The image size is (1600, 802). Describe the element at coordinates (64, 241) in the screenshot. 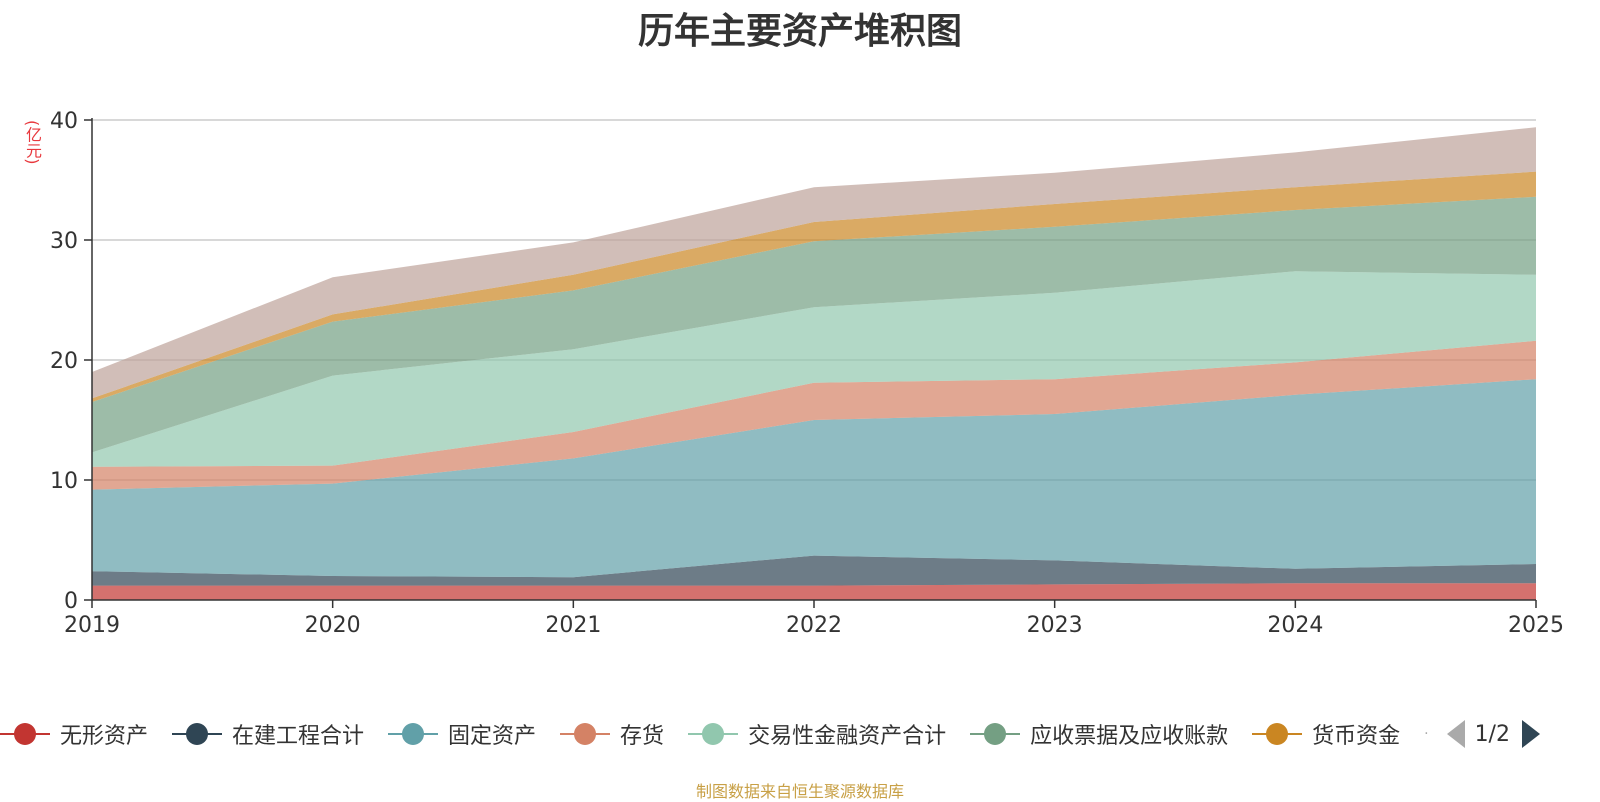

I see `y-tick-label: 30` at that location.